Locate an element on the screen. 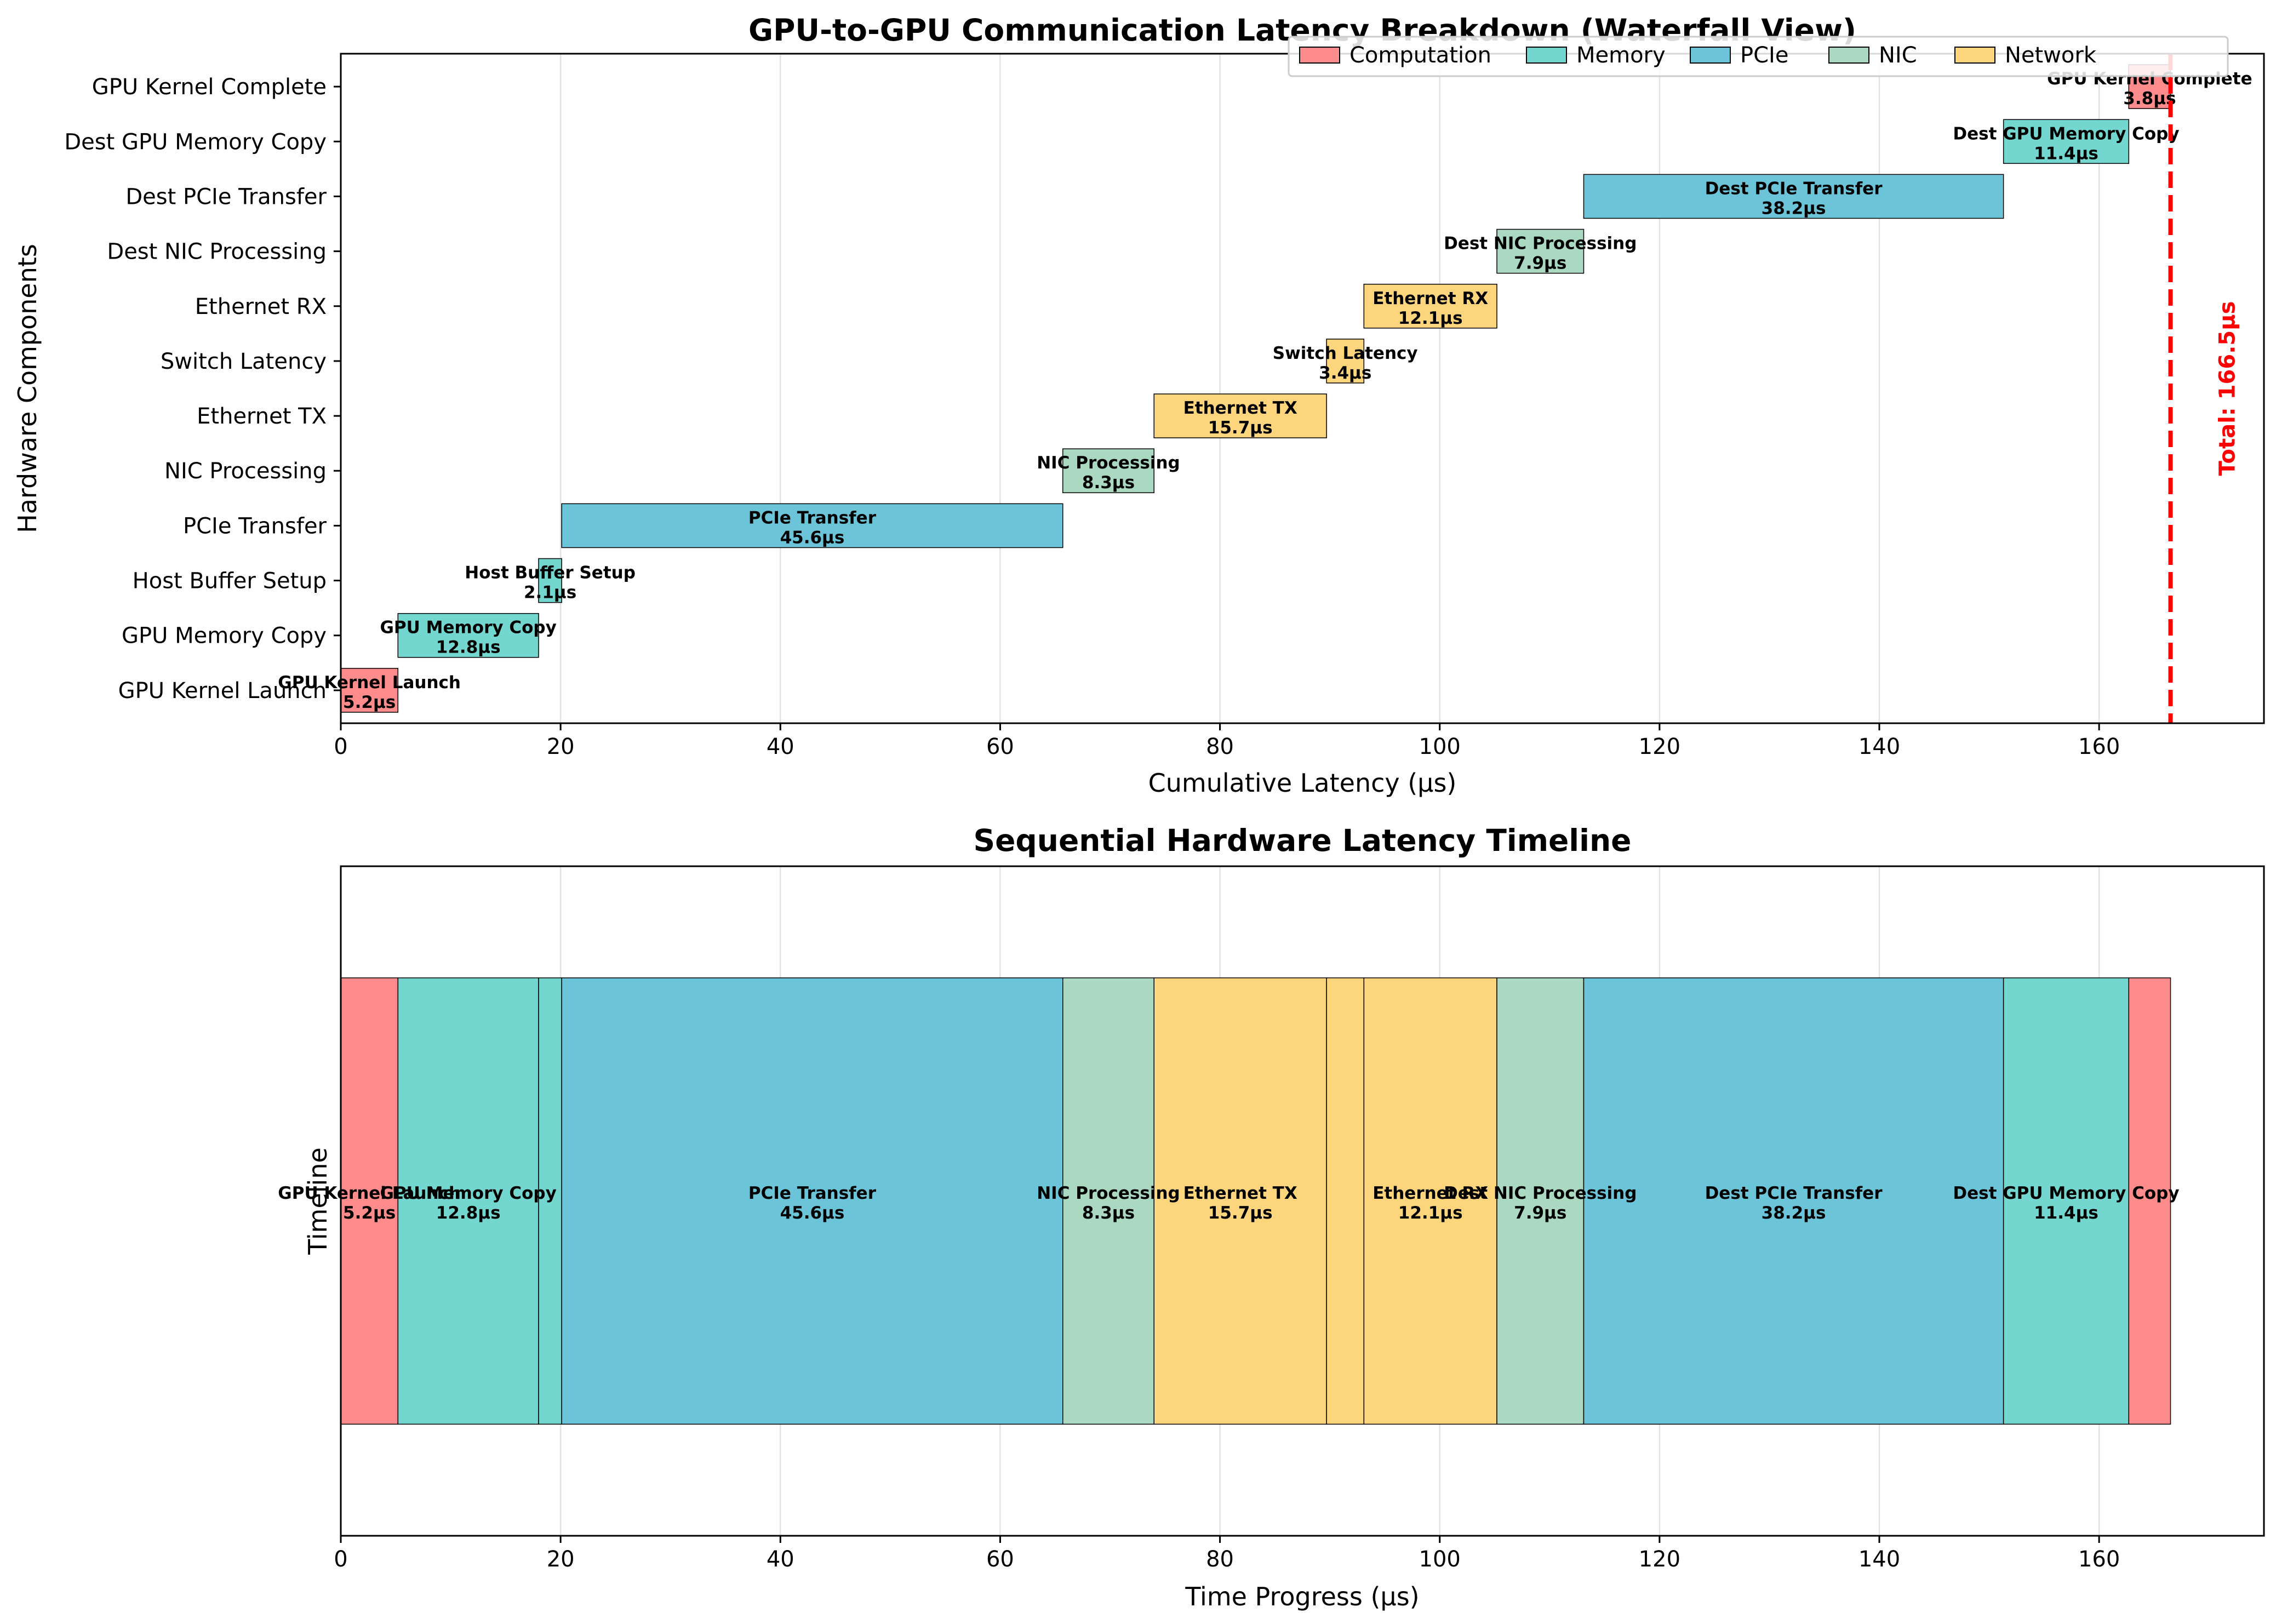  waterfall-y-axis-label: Hardware Components is located at coordinates (27, 388).